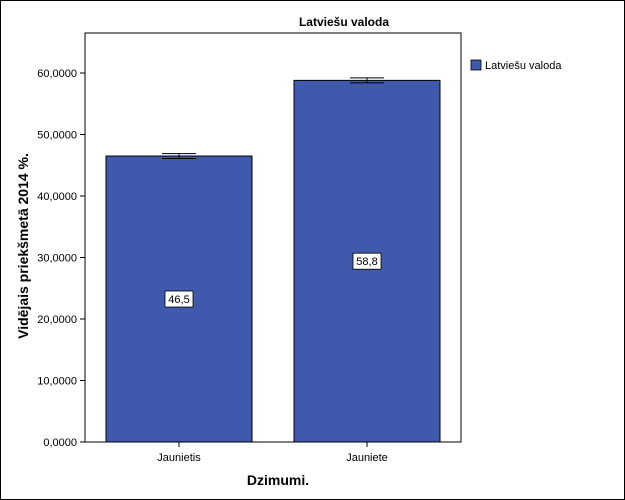 This screenshot has height=500, width=625. I want to click on legend: Latviešu valoda, so click(516, 65).